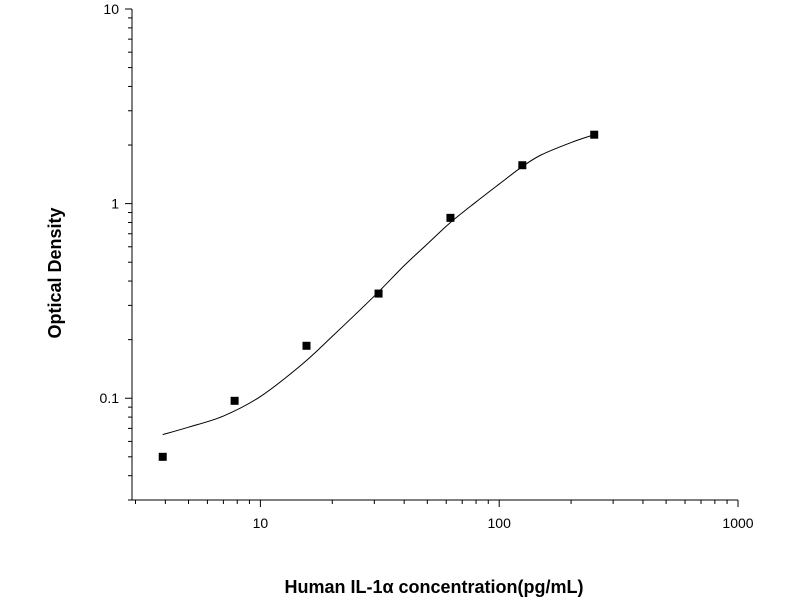 The height and width of the screenshot is (600, 800). I want to click on x-tick-label: 1000, so click(737, 523).